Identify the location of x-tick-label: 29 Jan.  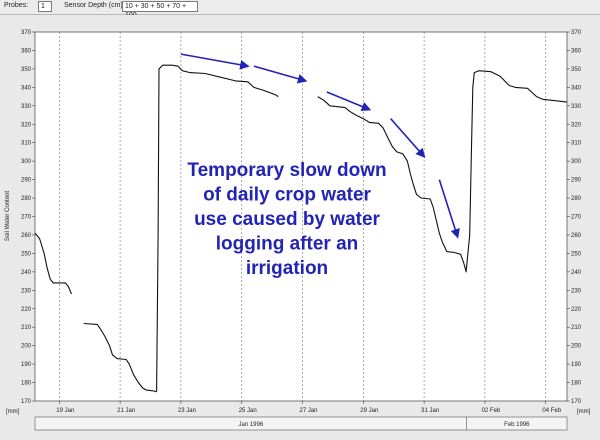
(369, 411).